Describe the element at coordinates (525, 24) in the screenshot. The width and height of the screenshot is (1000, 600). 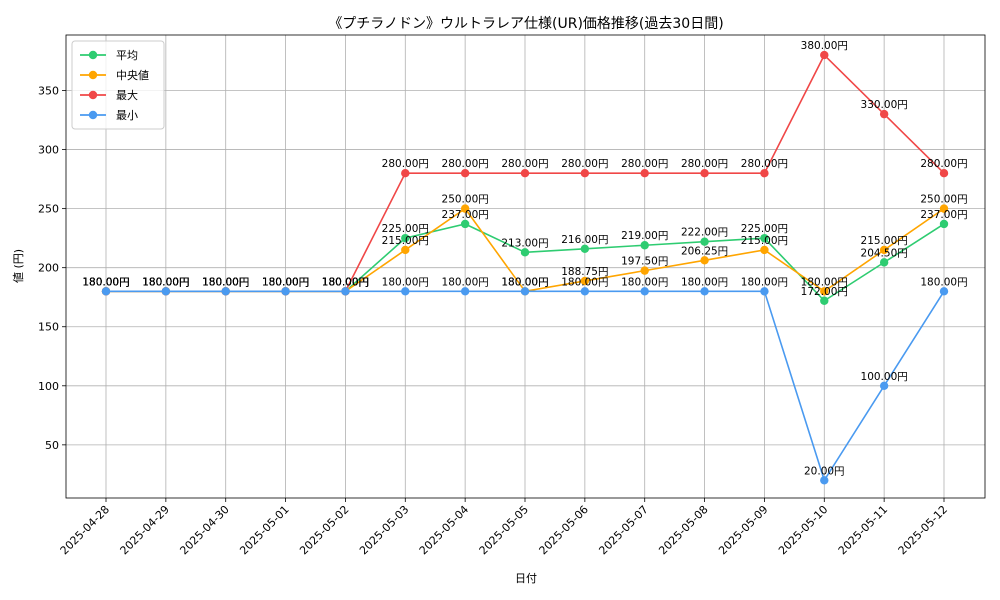
I see `chart-title: 《プチラノドン》ウルトラレア仕様(UR)価格推移(過去30日間)` at that location.